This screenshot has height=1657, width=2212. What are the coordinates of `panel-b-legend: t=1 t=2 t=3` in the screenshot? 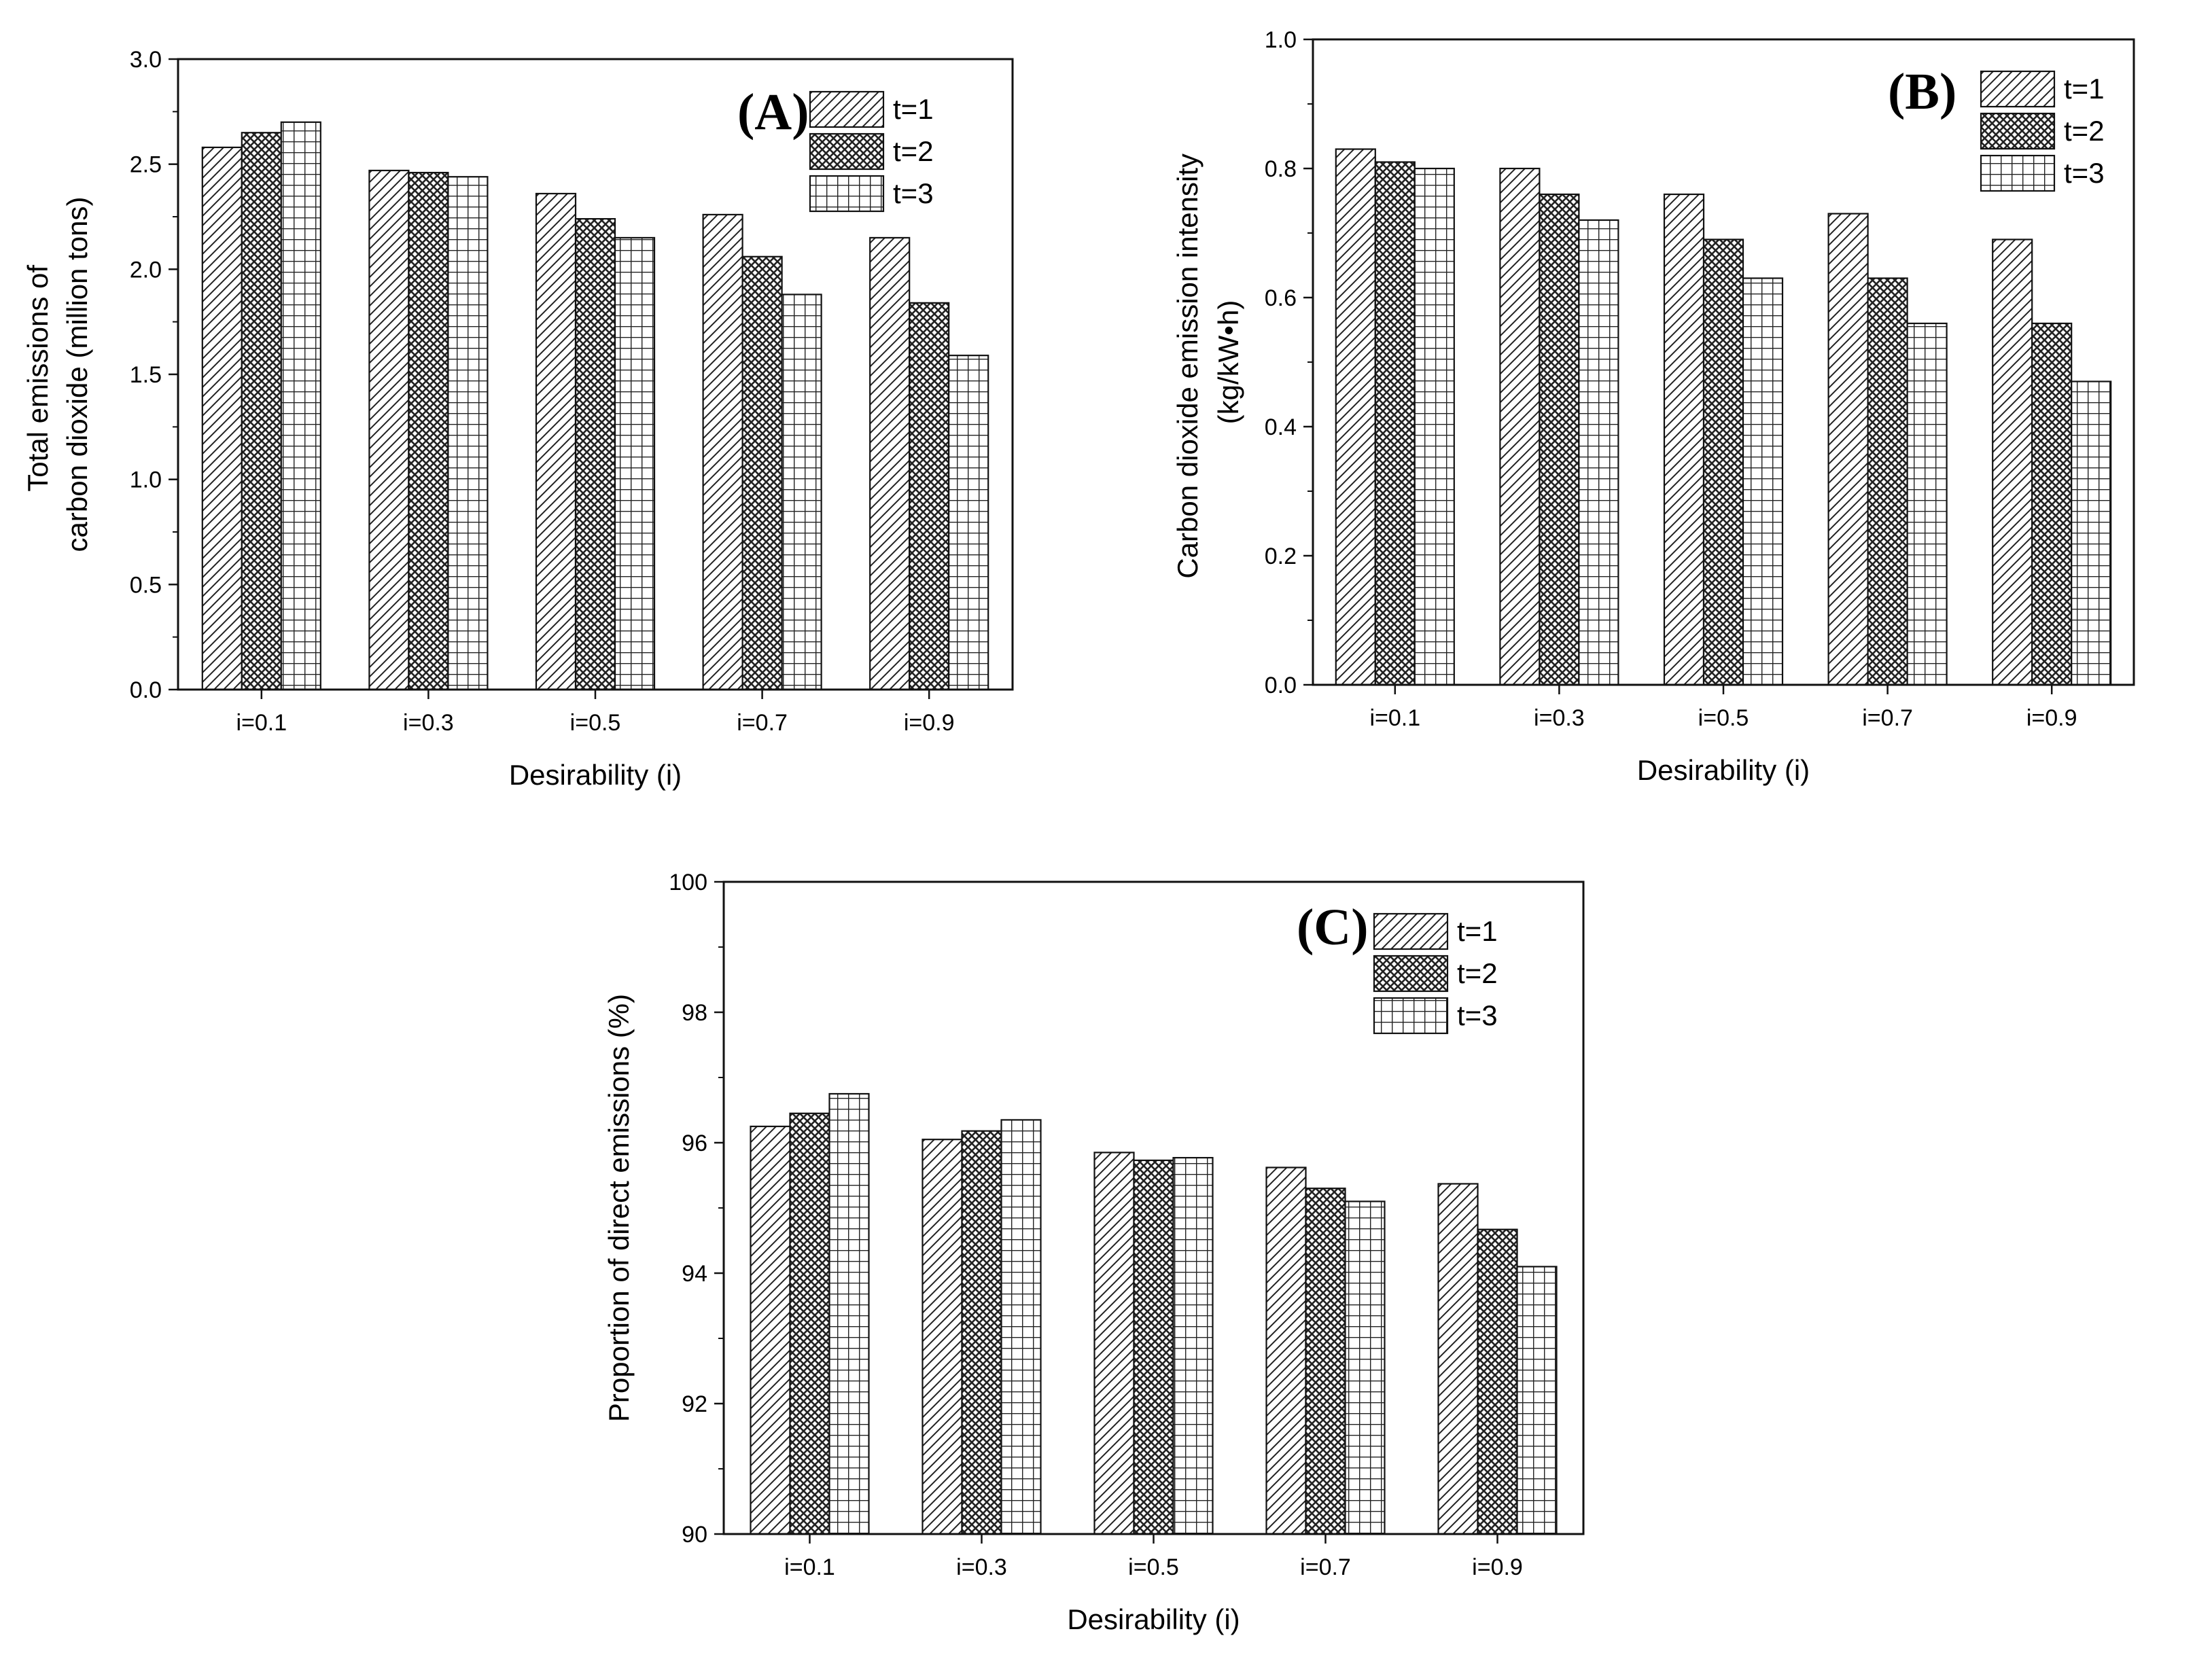 It's located at (2042, 131).